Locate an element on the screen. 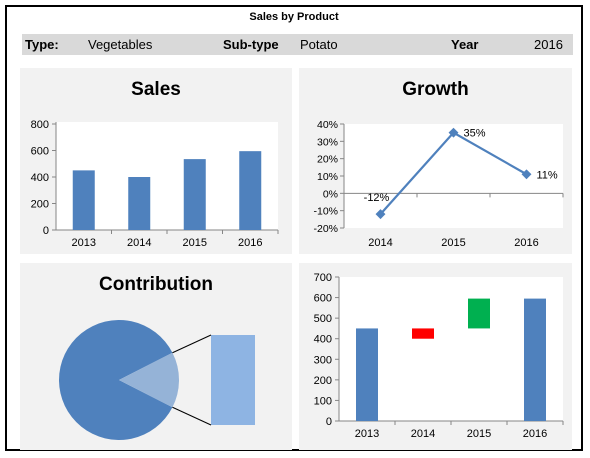  growth-y-tick-label: 40% is located at coordinates (327, 125).